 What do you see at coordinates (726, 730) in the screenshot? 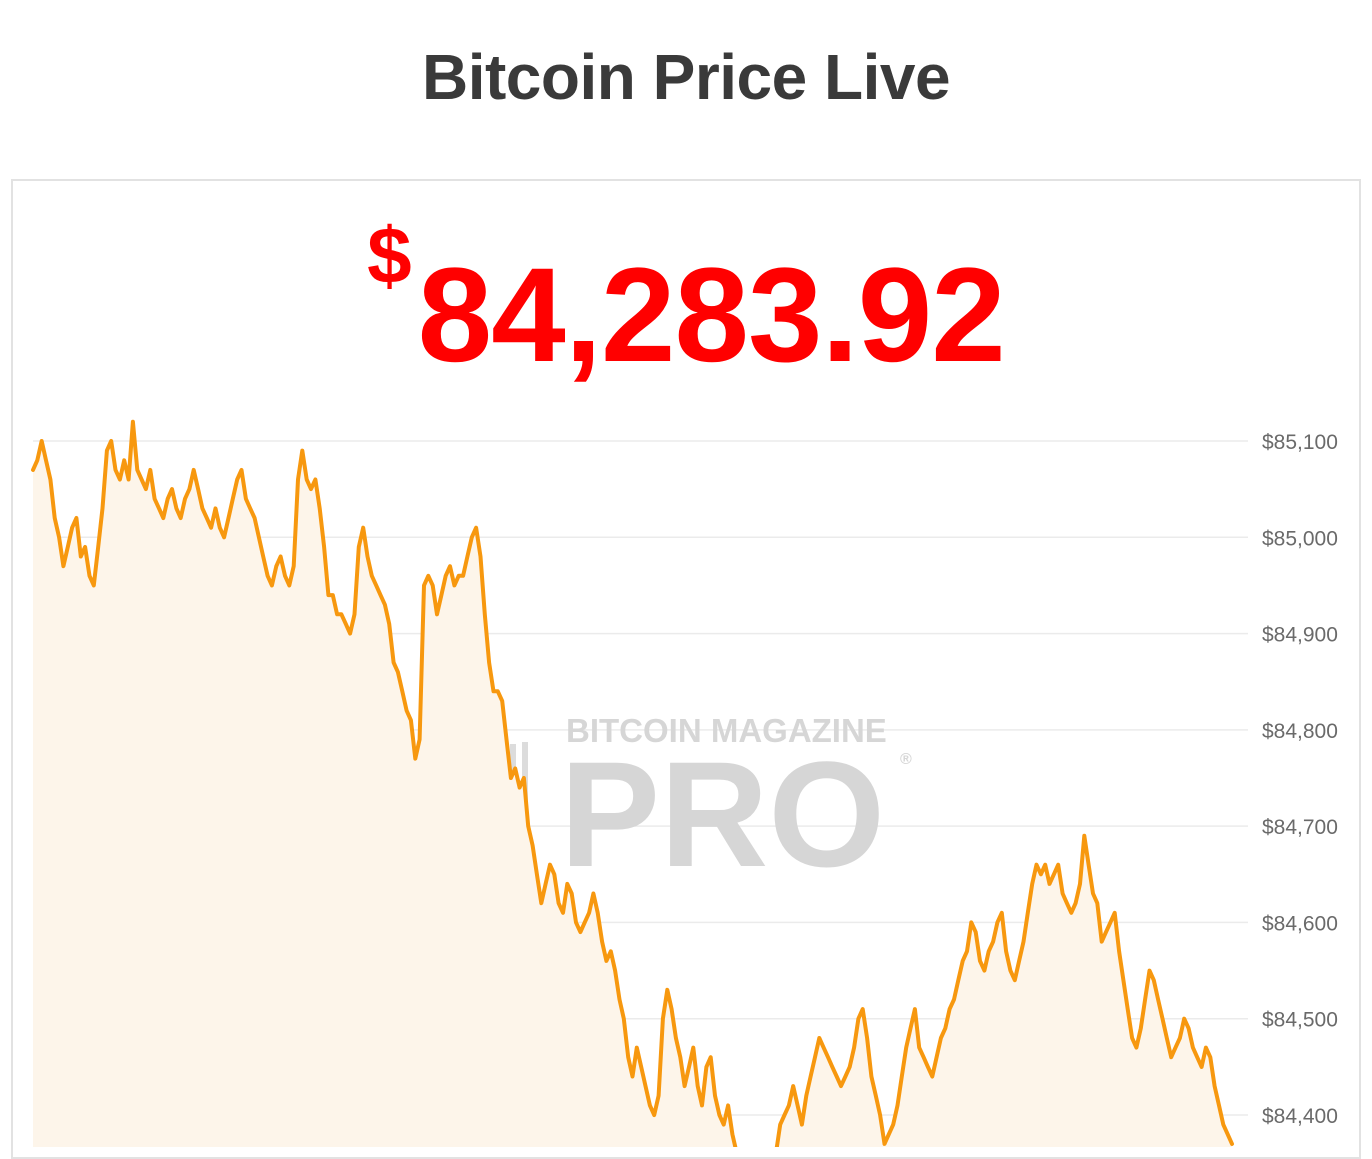
I see `watermark-line1: BITCOIN MAGAZINE` at bounding box center [726, 730].